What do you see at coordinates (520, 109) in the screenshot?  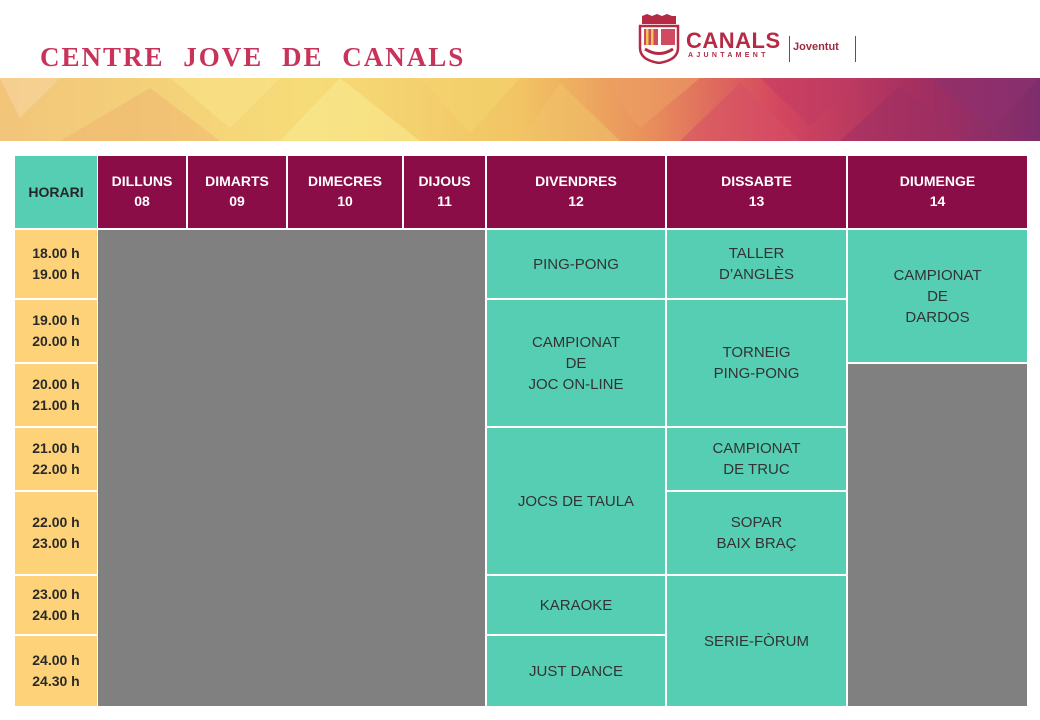 I see `decorative-banner` at bounding box center [520, 109].